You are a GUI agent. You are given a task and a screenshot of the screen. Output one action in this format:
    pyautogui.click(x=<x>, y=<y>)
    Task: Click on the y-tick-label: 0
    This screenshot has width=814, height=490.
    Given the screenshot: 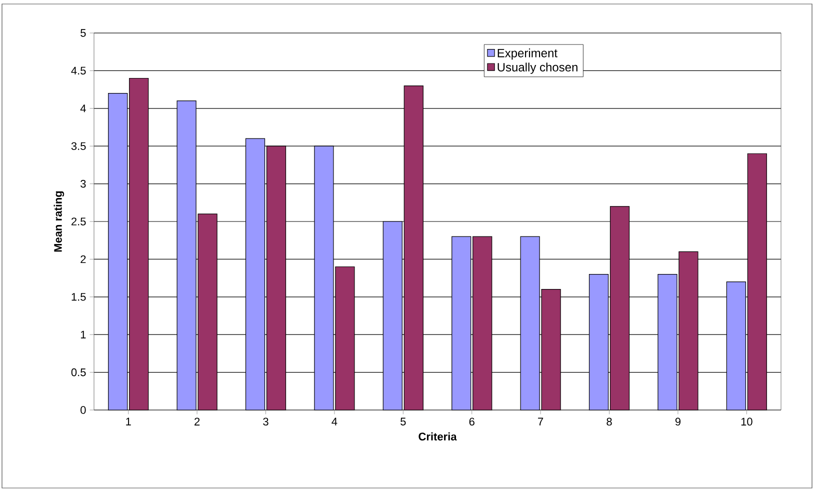 What is the action you would take?
    pyautogui.click(x=83, y=410)
    